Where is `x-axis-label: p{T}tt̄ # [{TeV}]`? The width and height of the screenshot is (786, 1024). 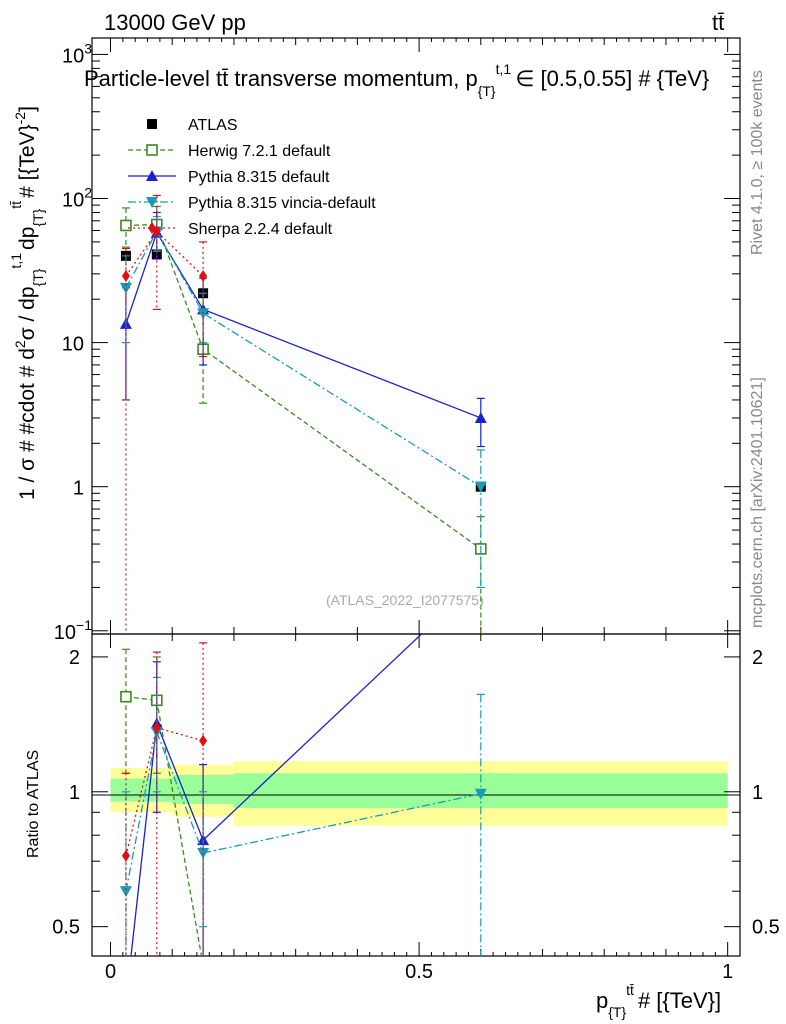
x-axis-label: p{T}tt̄ # [{TeV}] is located at coordinates (658, 1001).